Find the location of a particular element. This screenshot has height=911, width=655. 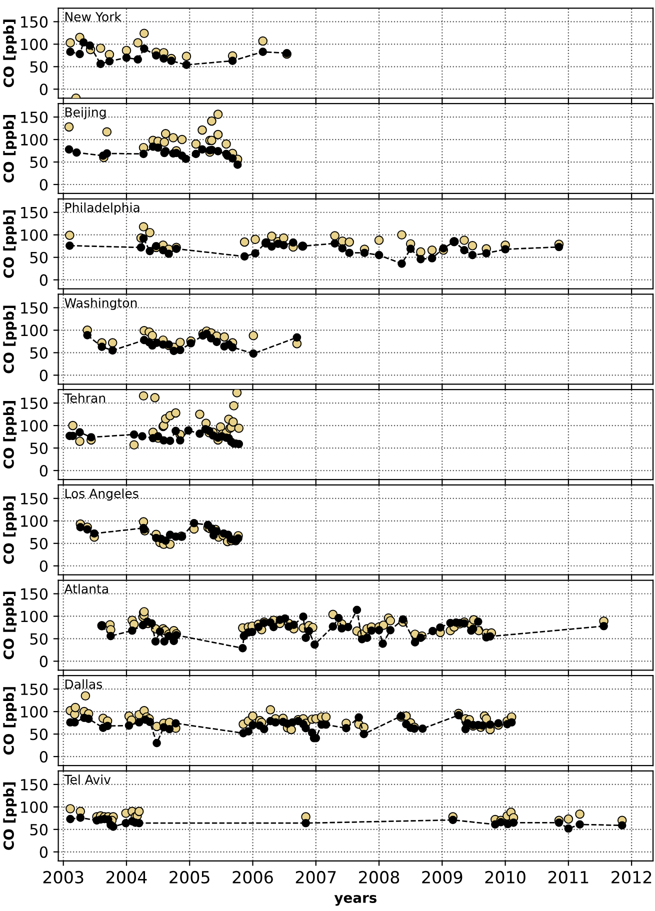

x-tick-label: 2005 is located at coordinates (190, 877).